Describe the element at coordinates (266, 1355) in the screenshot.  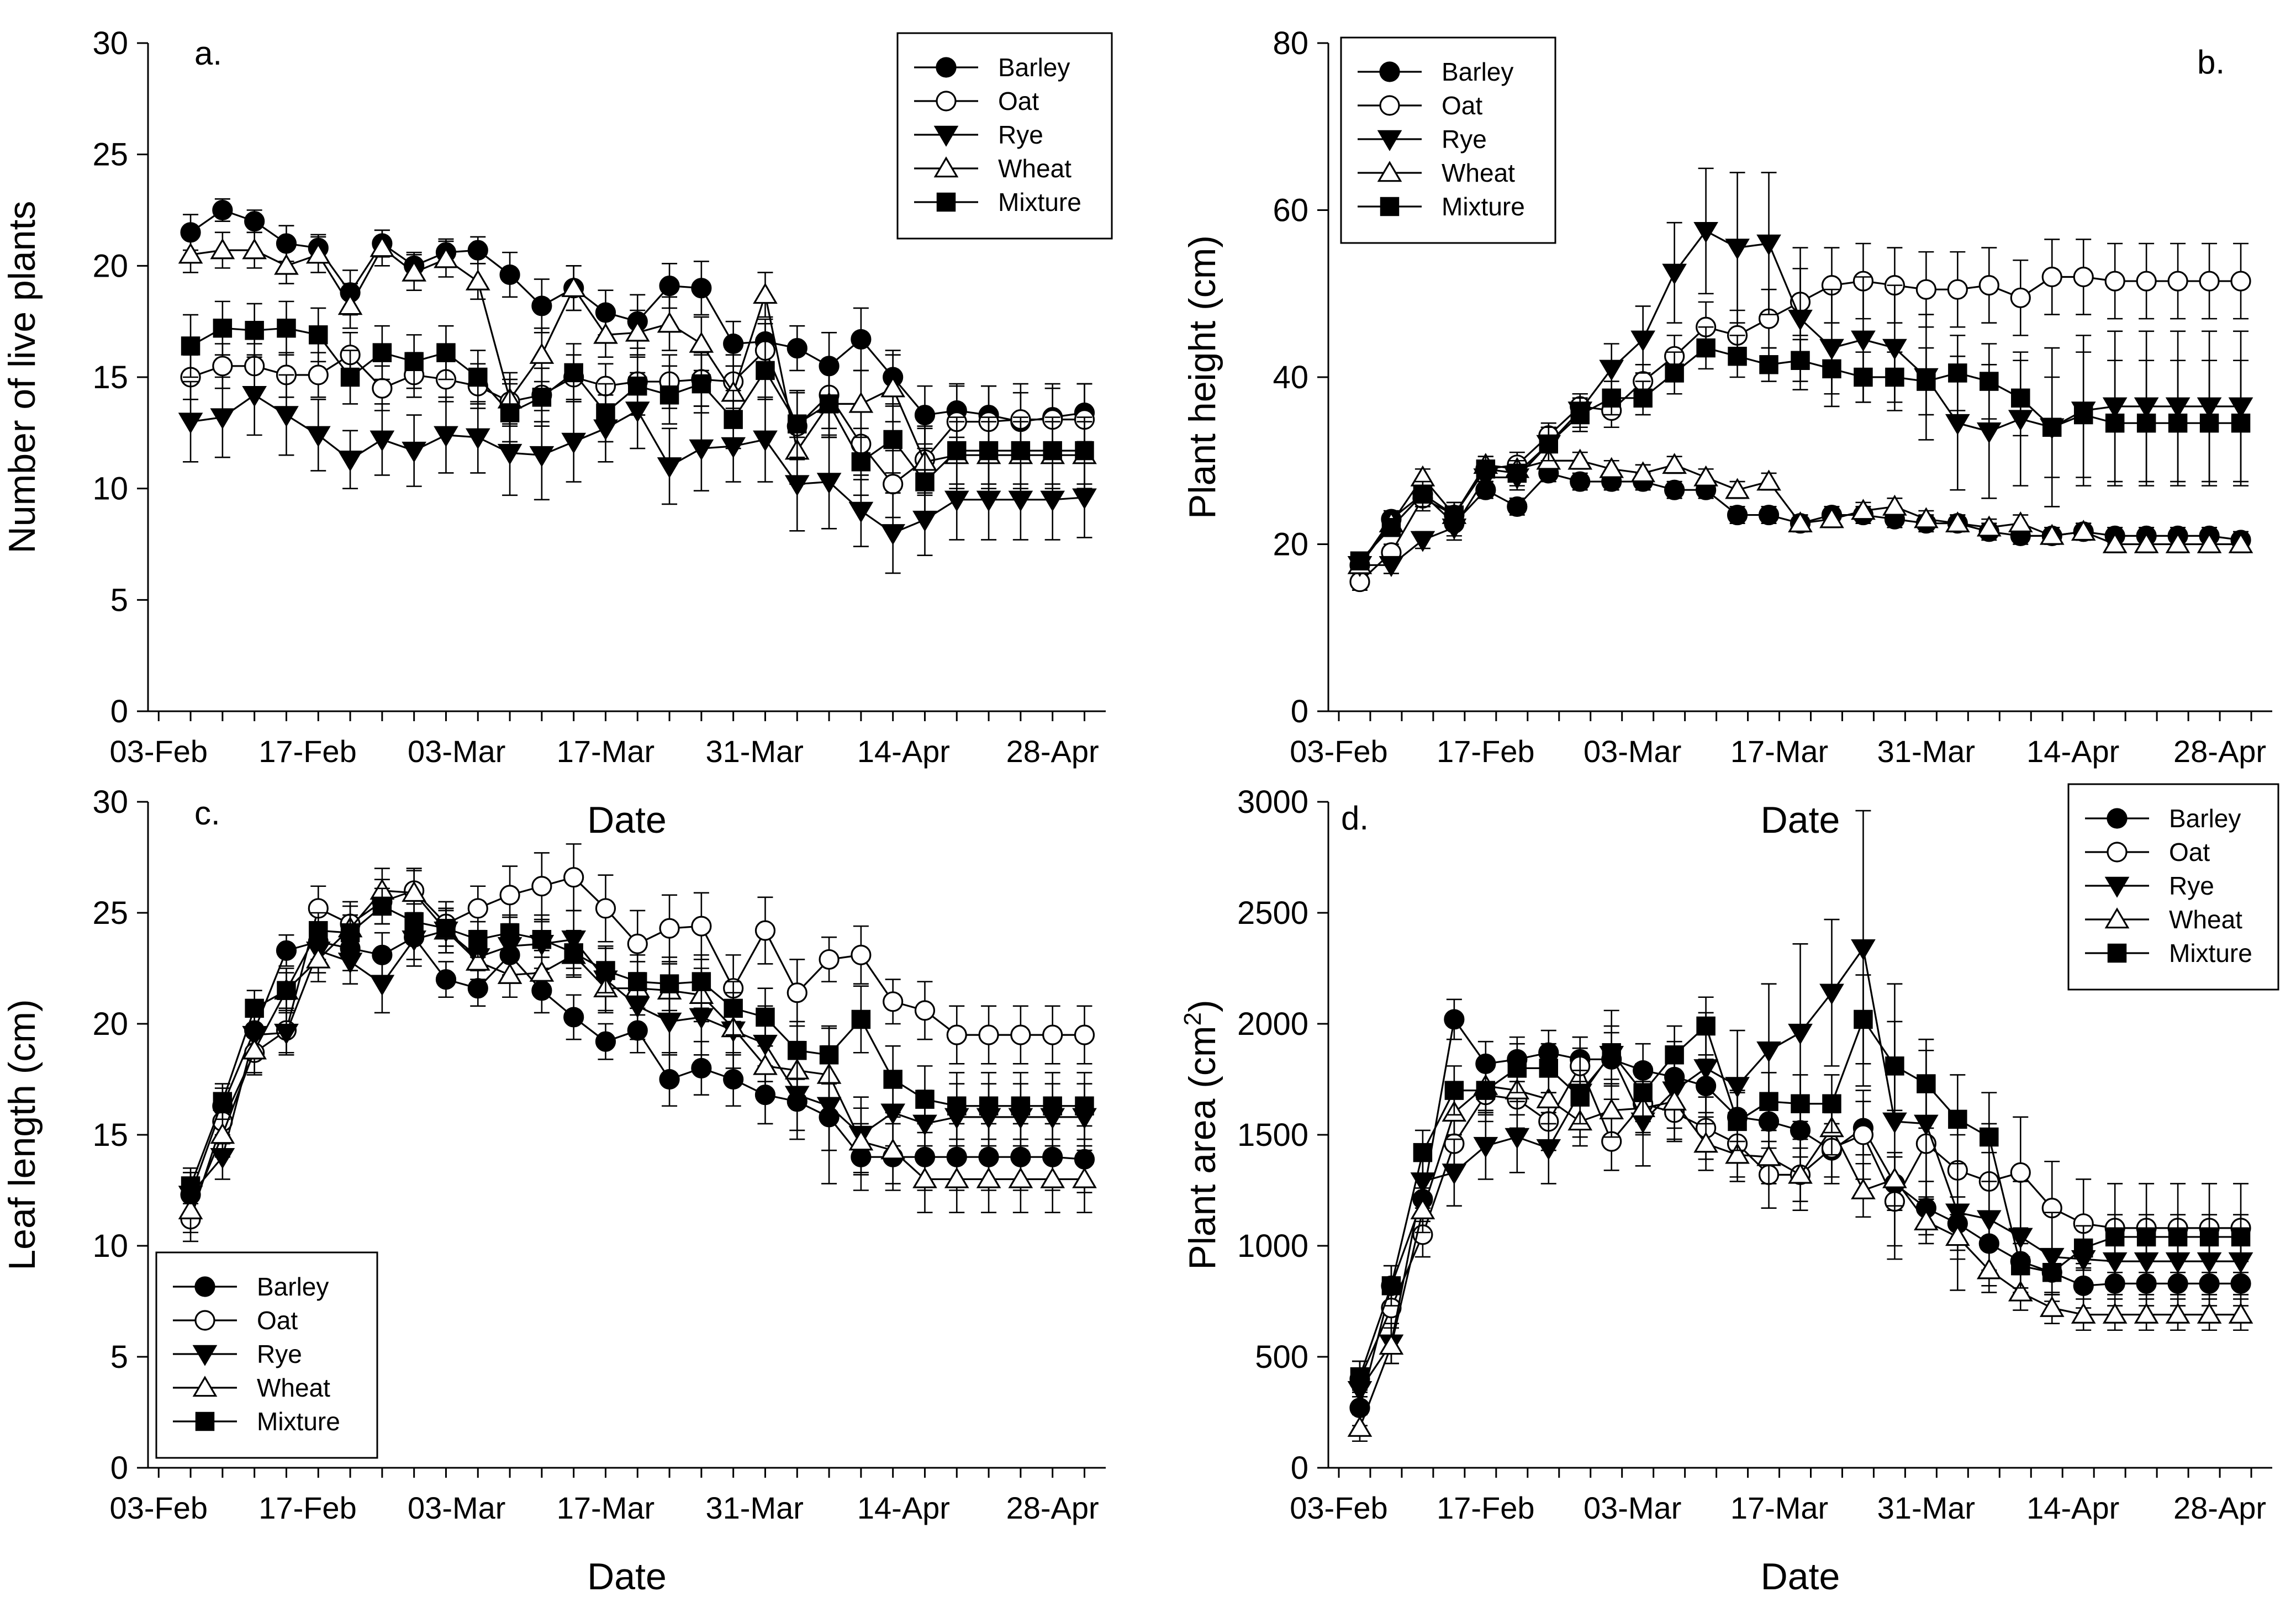
I see `legend: Barley Oat Rye Wheat Mixture` at that location.